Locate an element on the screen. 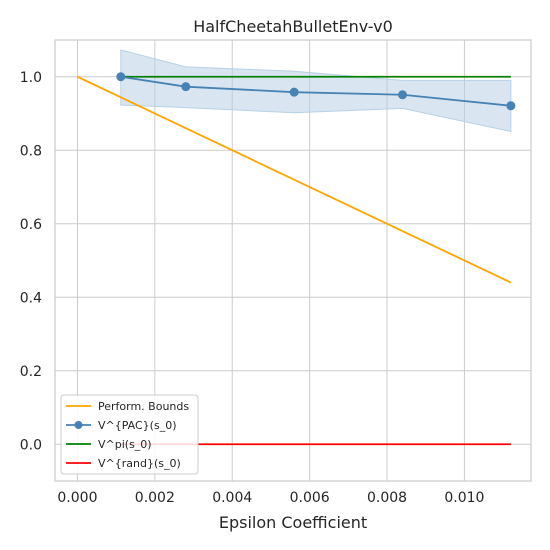  y-tick-label: 0.0 is located at coordinates (31, 445).